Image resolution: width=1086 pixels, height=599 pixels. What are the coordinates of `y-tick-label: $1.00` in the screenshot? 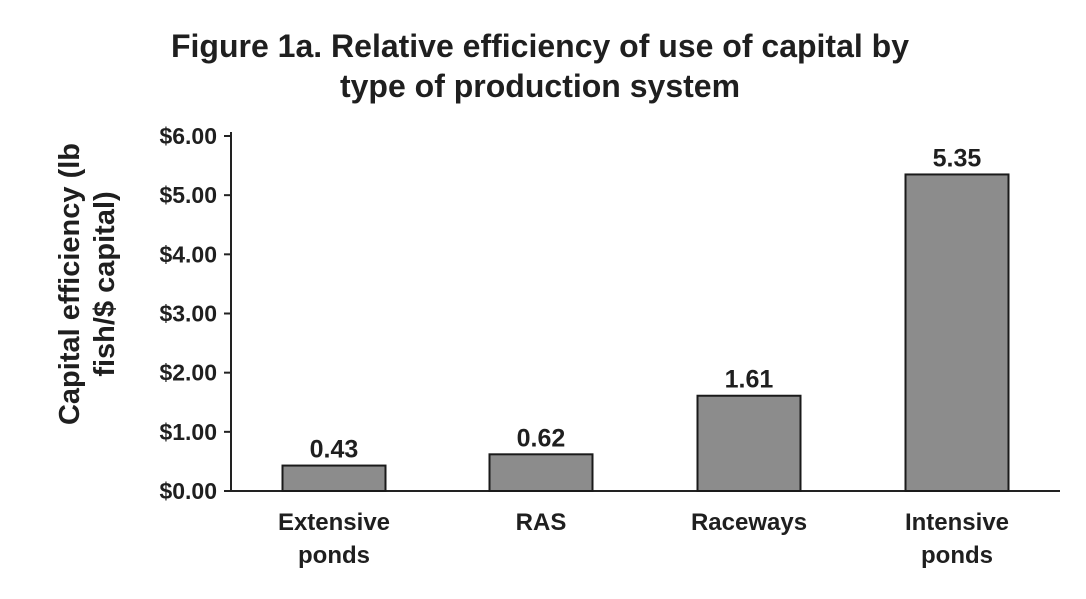 It's located at (188, 432).